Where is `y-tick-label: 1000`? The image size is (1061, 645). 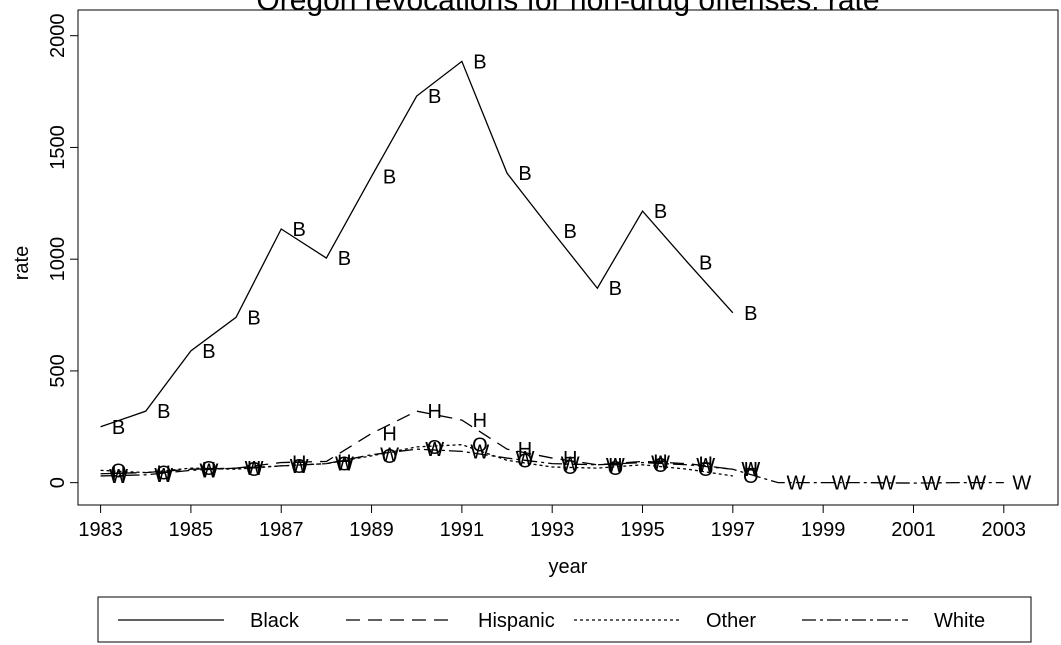
y-tick-label: 1000 is located at coordinates (58, 259).